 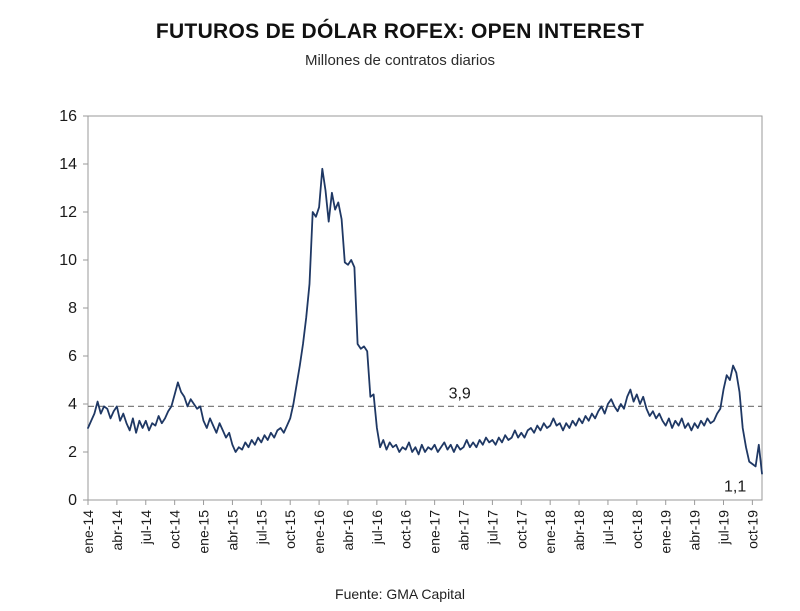 I want to click on y-tick-label: 14, so click(x=68, y=164).